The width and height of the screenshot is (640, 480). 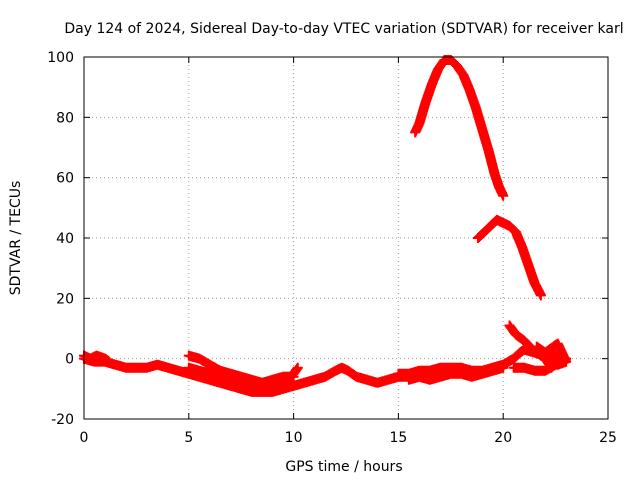 What do you see at coordinates (65, 299) in the screenshot?
I see `y-tick-label: 20` at bounding box center [65, 299].